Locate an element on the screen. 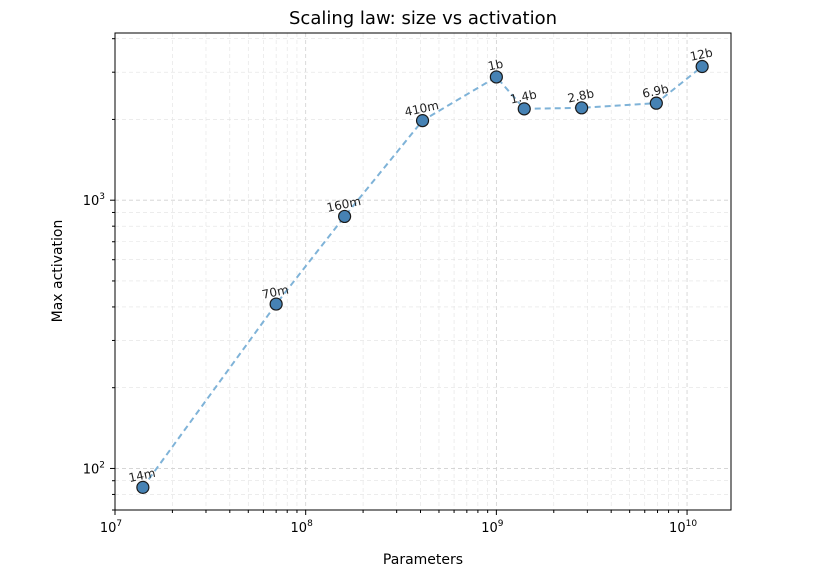 The width and height of the screenshot is (817, 583). y-axis-label: Max activation is located at coordinates (58, 271).